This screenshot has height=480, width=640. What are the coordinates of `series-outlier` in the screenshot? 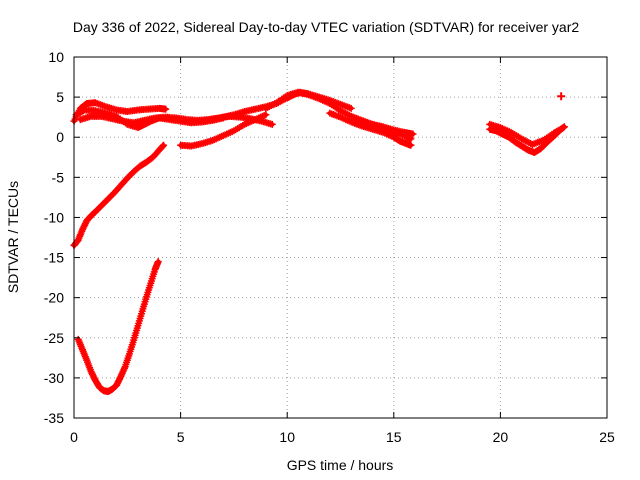 It's located at (561, 96).